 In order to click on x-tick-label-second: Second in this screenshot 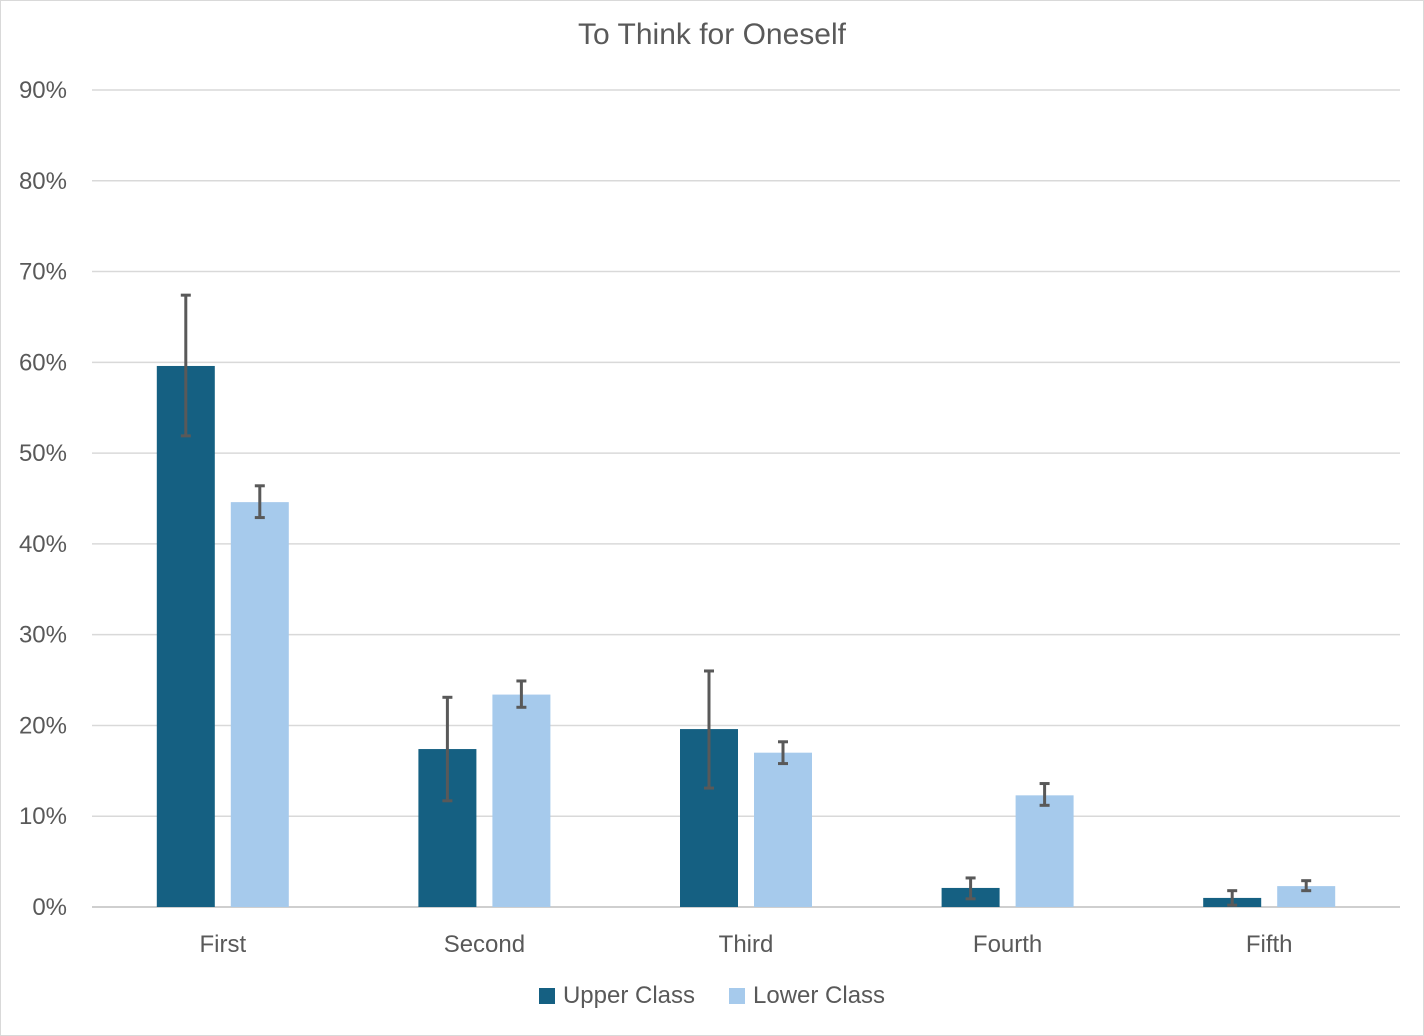, I will do `click(484, 944)`.